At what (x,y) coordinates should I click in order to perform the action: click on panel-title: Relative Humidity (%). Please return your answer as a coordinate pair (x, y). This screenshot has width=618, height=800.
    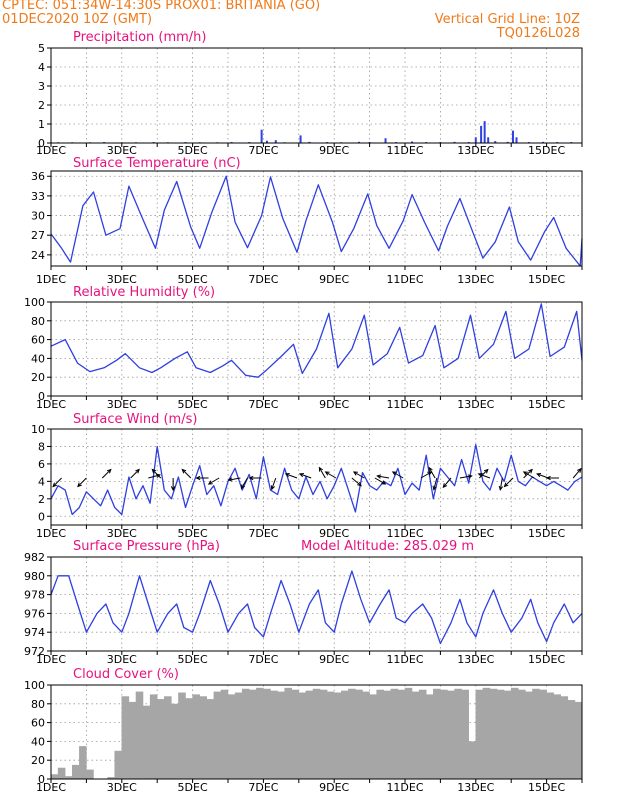
    Looking at the image, I should click on (144, 292).